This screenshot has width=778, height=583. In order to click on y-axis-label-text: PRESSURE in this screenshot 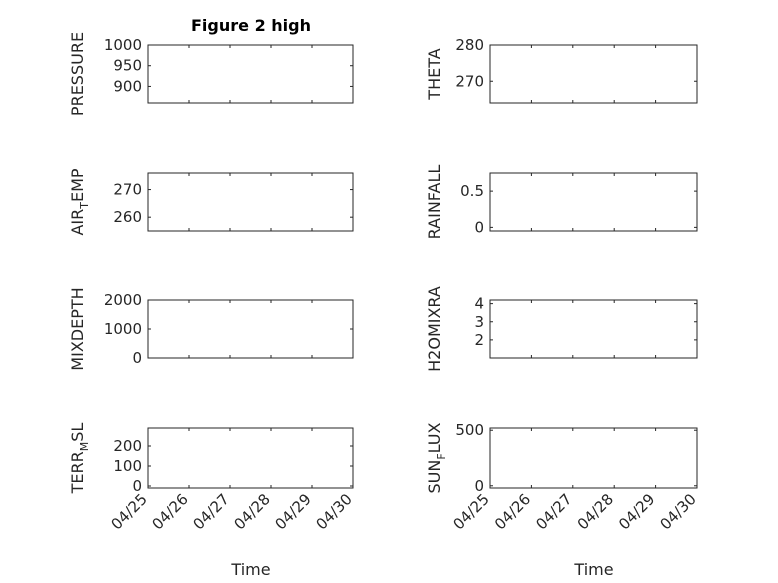, I will do `click(77, 74)`.